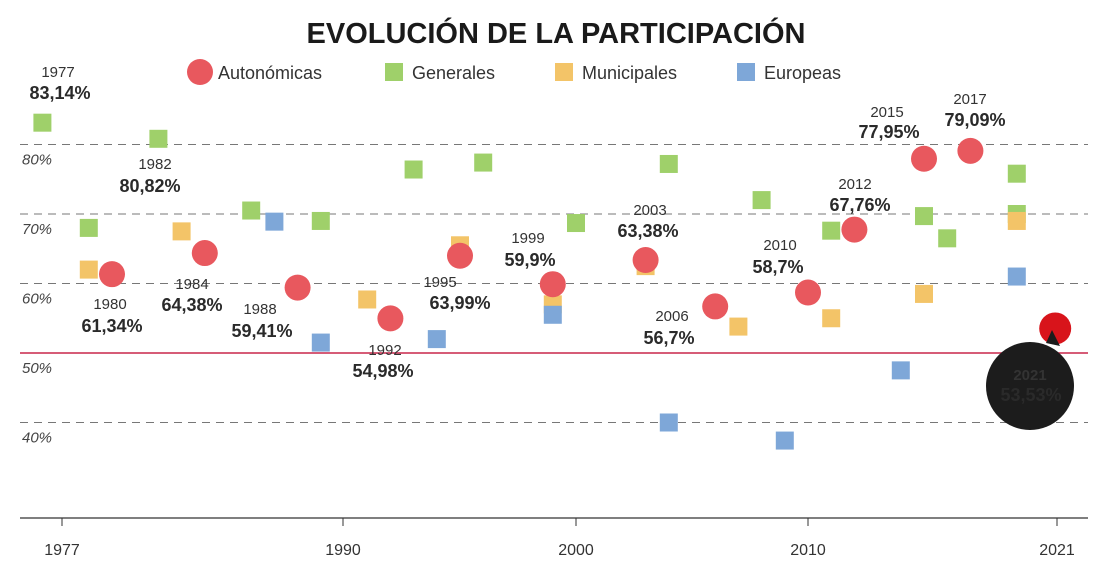 This screenshot has width=1108, height=576. What do you see at coordinates (37, 160) in the screenshot?
I see `y-tick-label: 80%` at bounding box center [37, 160].